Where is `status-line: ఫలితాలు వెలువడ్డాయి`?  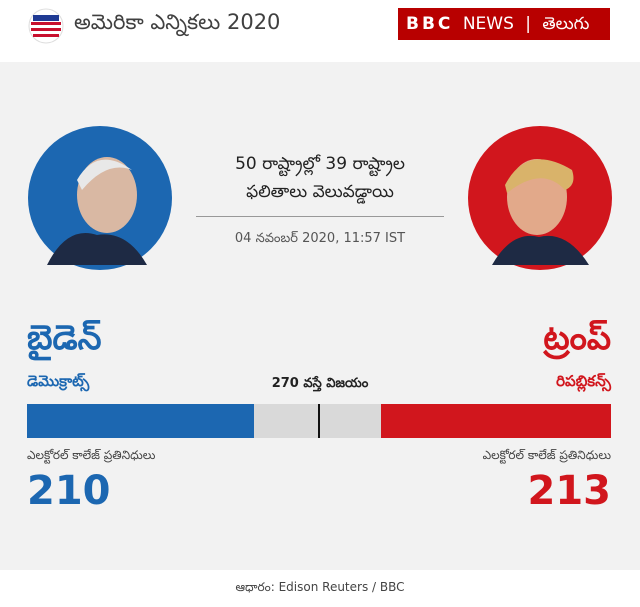 status-line: ఫలితాలు వెలువడ్డాయి is located at coordinates (320, 192).